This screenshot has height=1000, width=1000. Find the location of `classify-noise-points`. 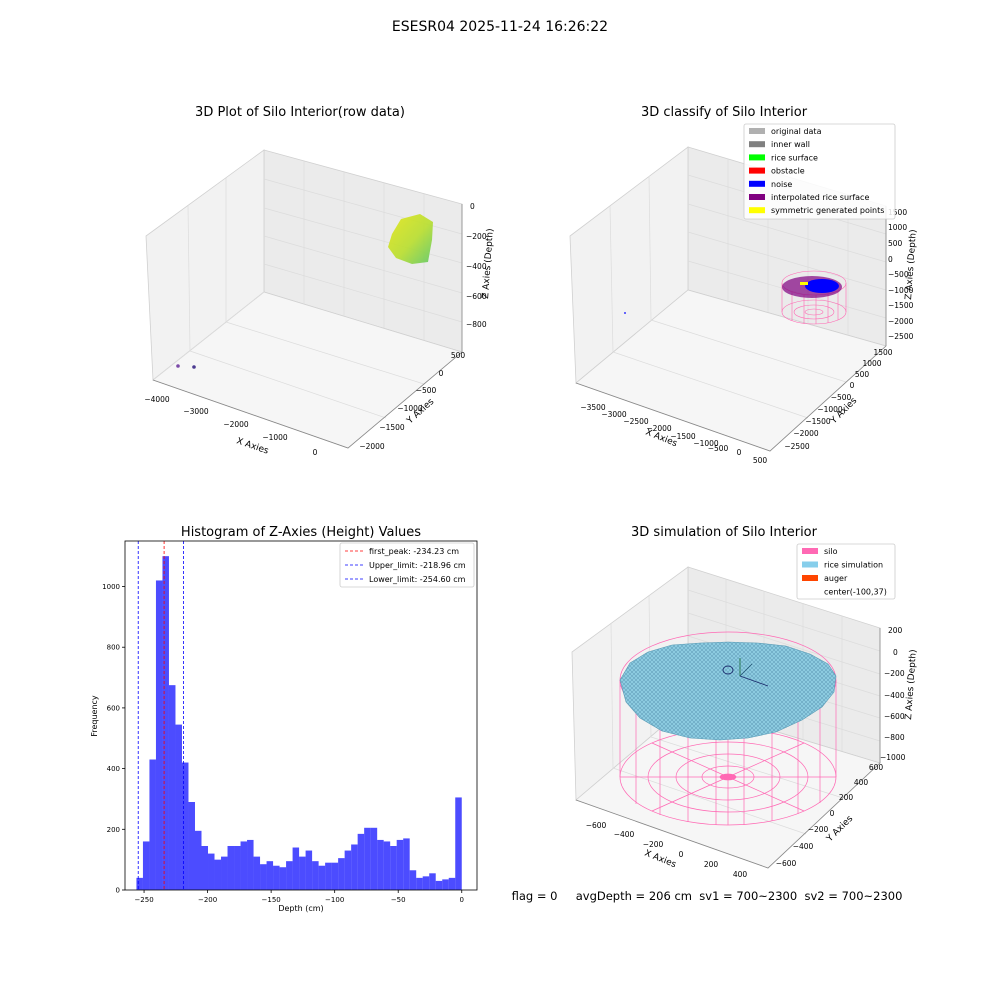

classify-noise-points is located at coordinates (822, 286).